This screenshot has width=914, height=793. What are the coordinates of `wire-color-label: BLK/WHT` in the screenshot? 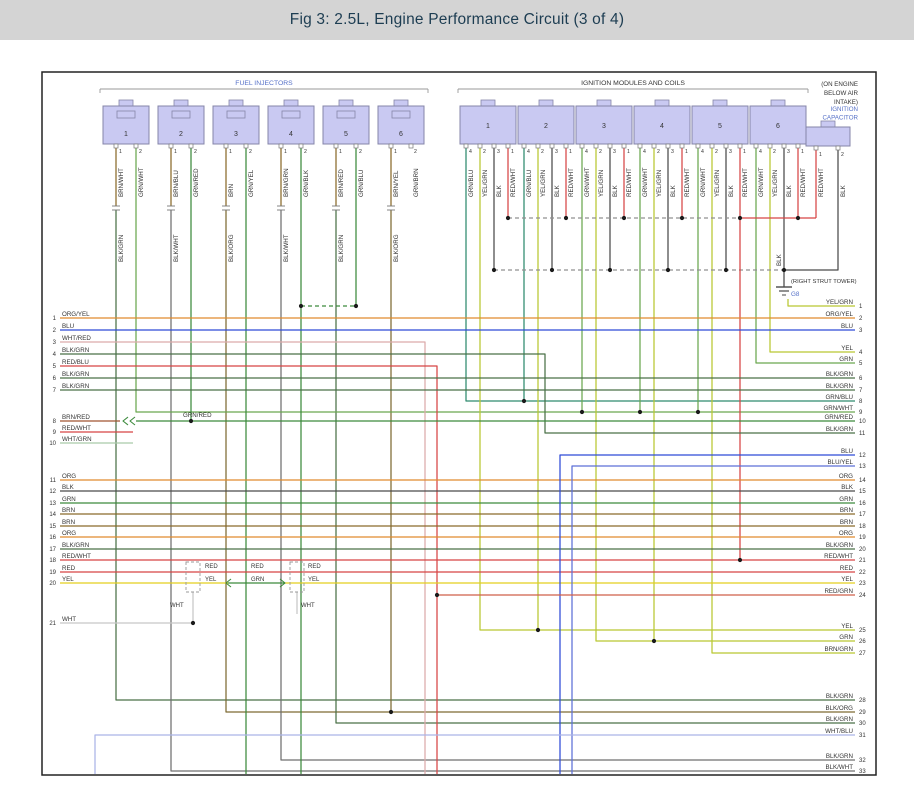 It's located at (176, 248).